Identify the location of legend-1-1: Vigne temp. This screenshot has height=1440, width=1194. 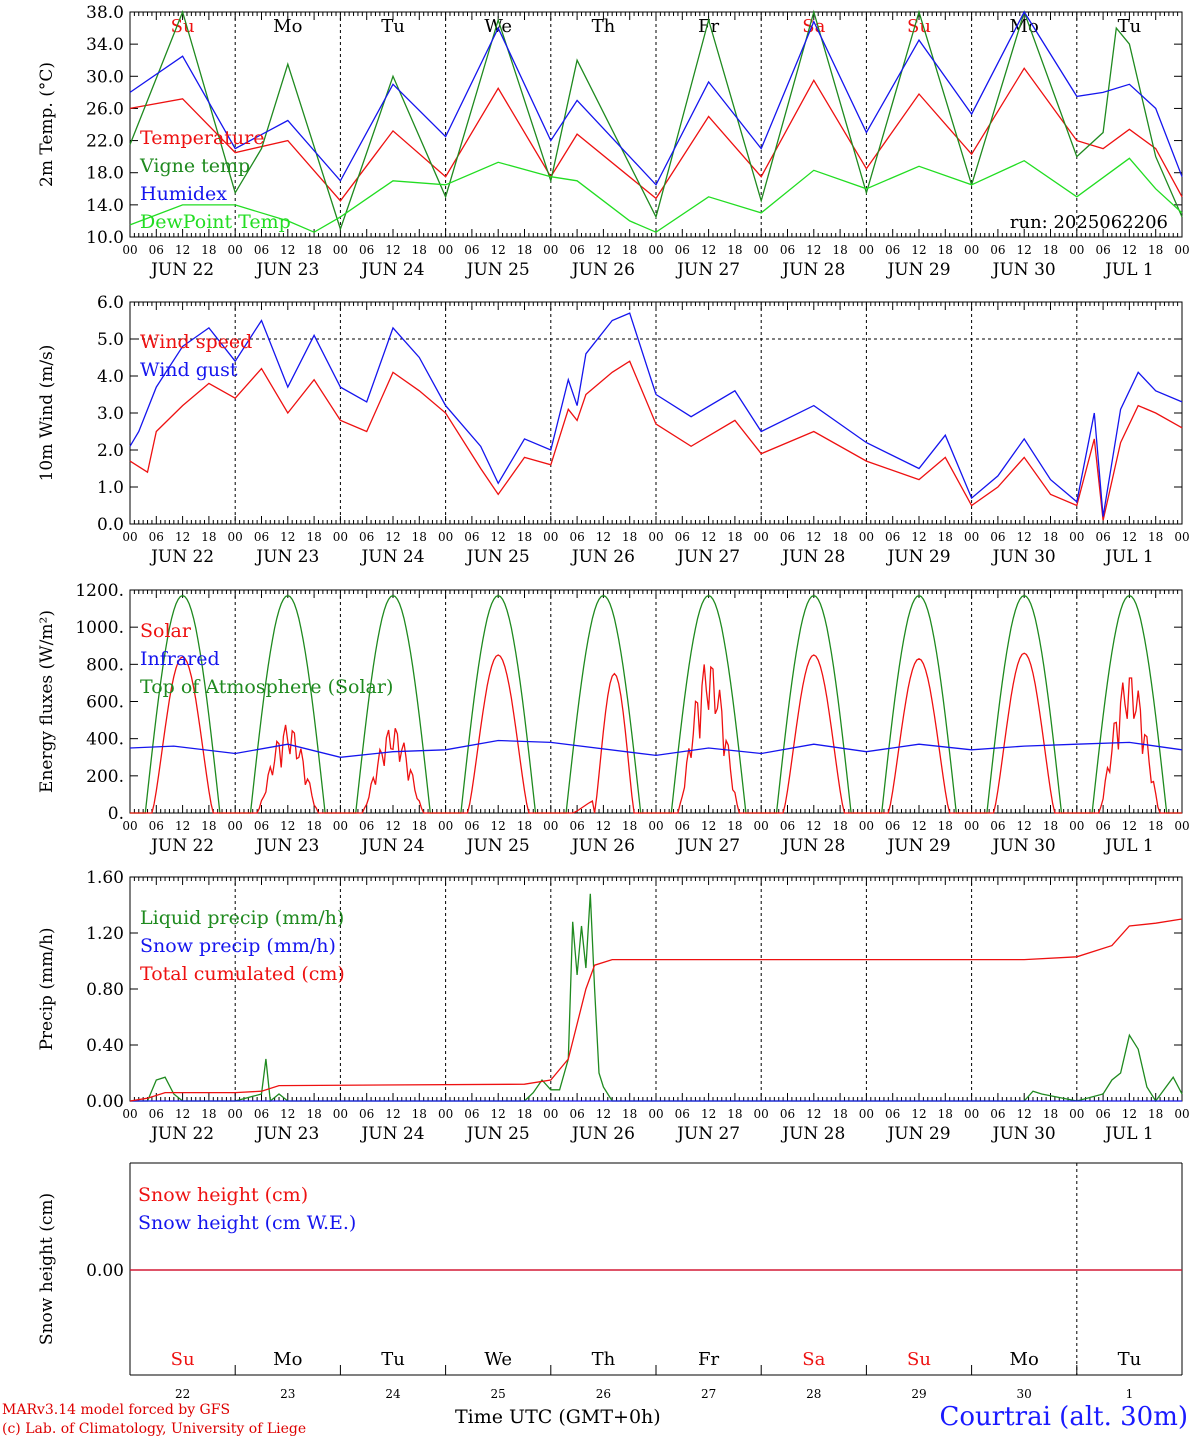
(194, 166).